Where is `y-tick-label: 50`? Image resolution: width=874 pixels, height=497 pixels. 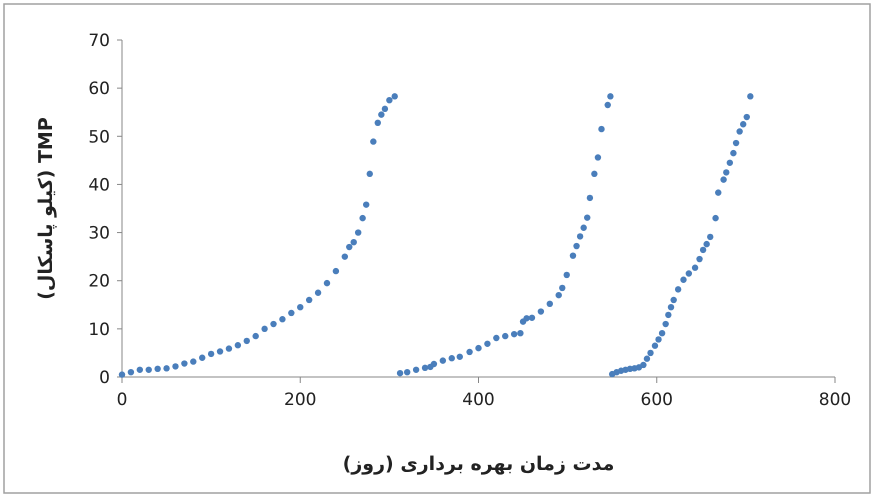 y-tick-label: 50 is located at coordinates (99, 137).